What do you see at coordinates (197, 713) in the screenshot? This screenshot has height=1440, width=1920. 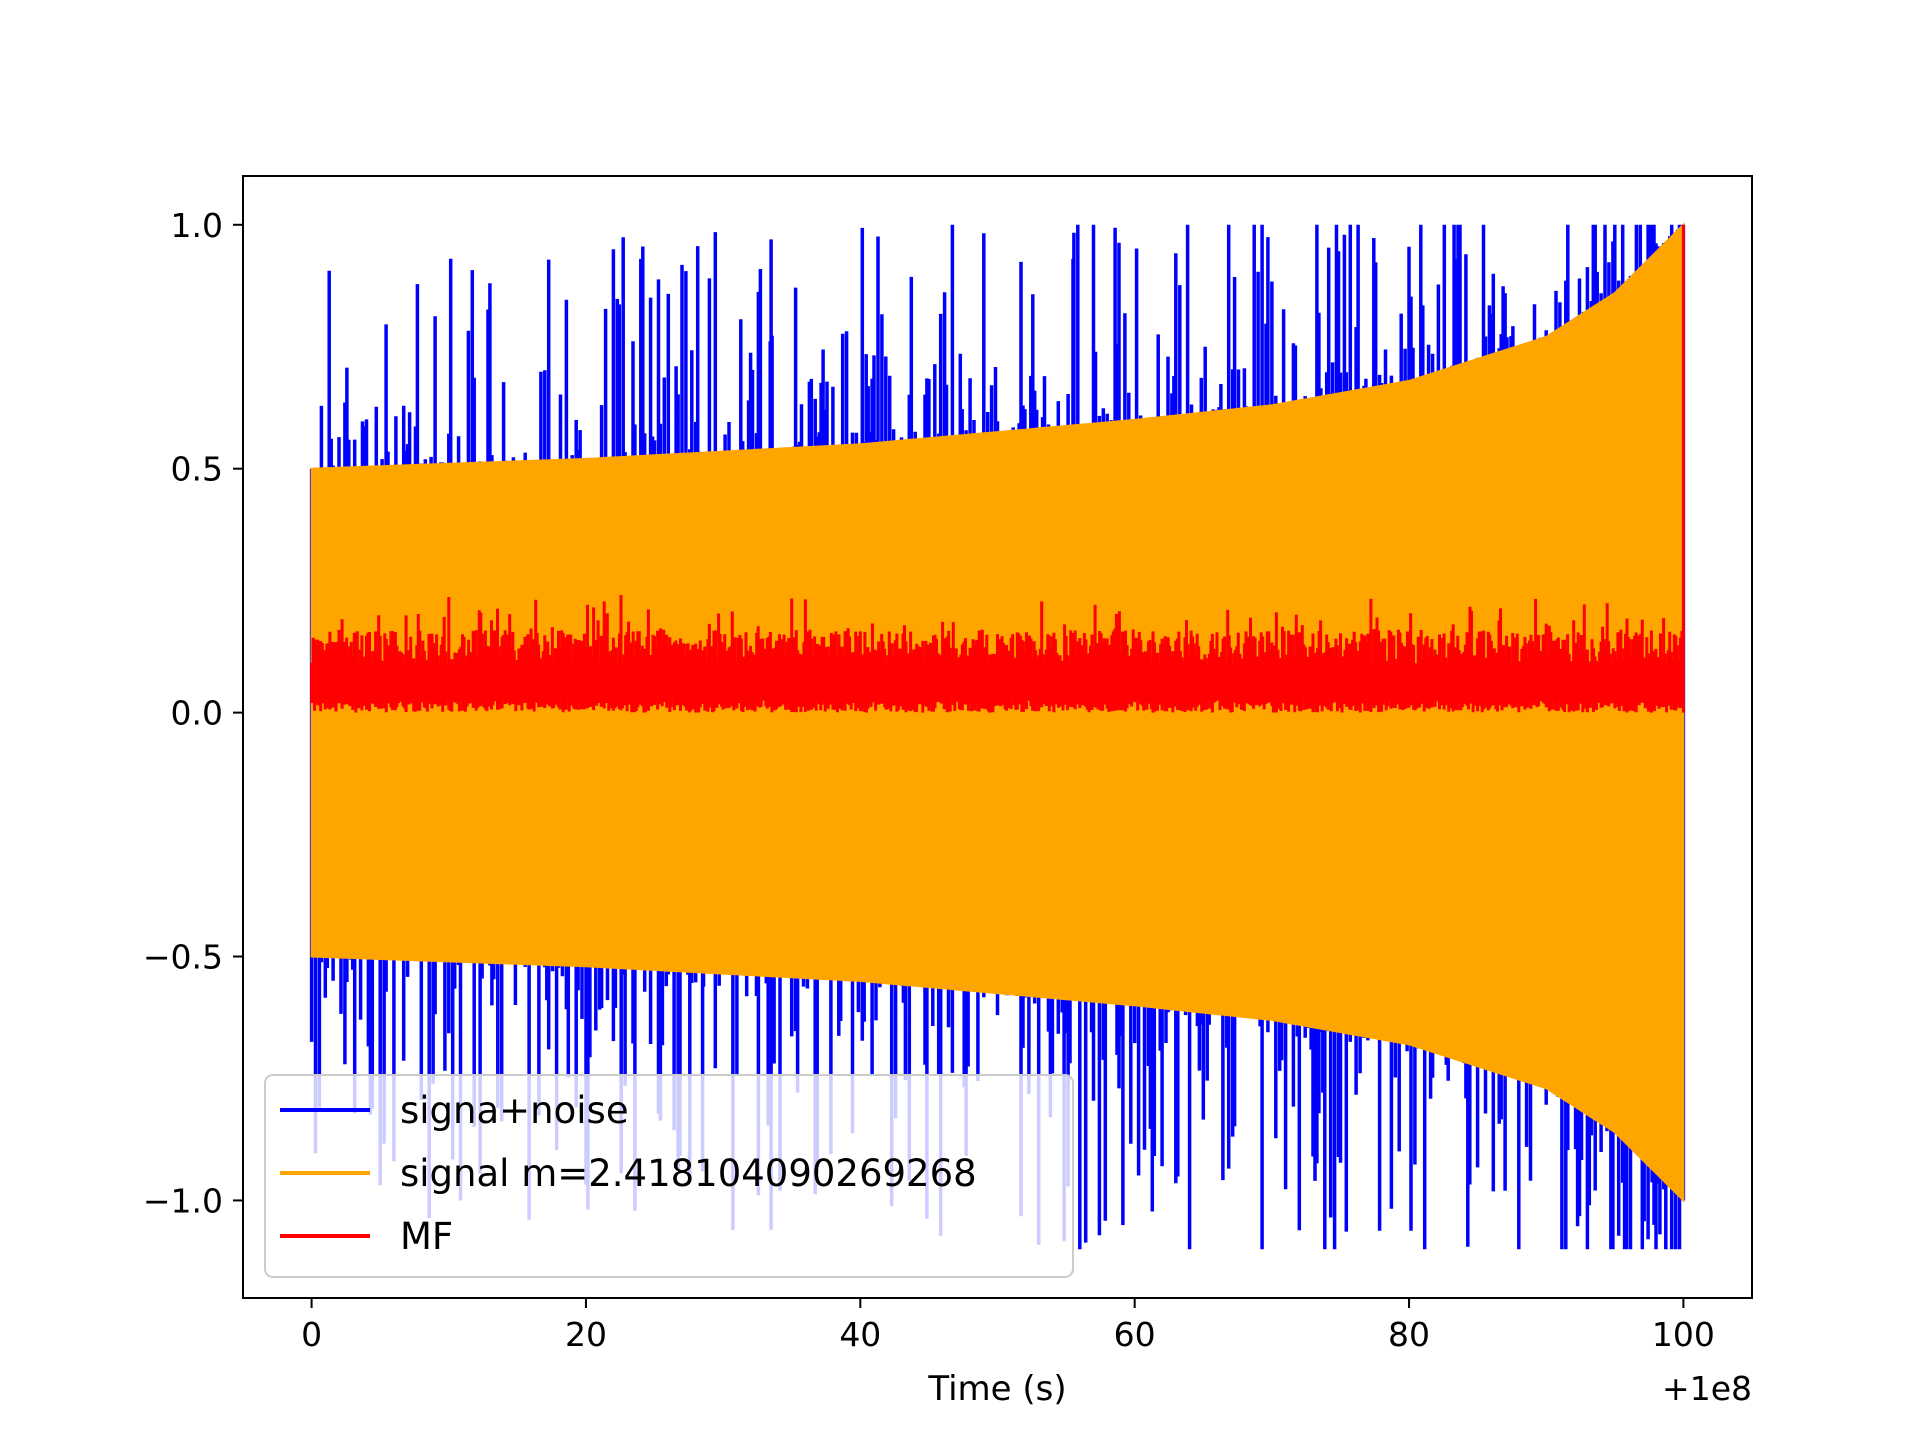 I see `y-tick-label: 0.0` at bounding box center [197, 713].